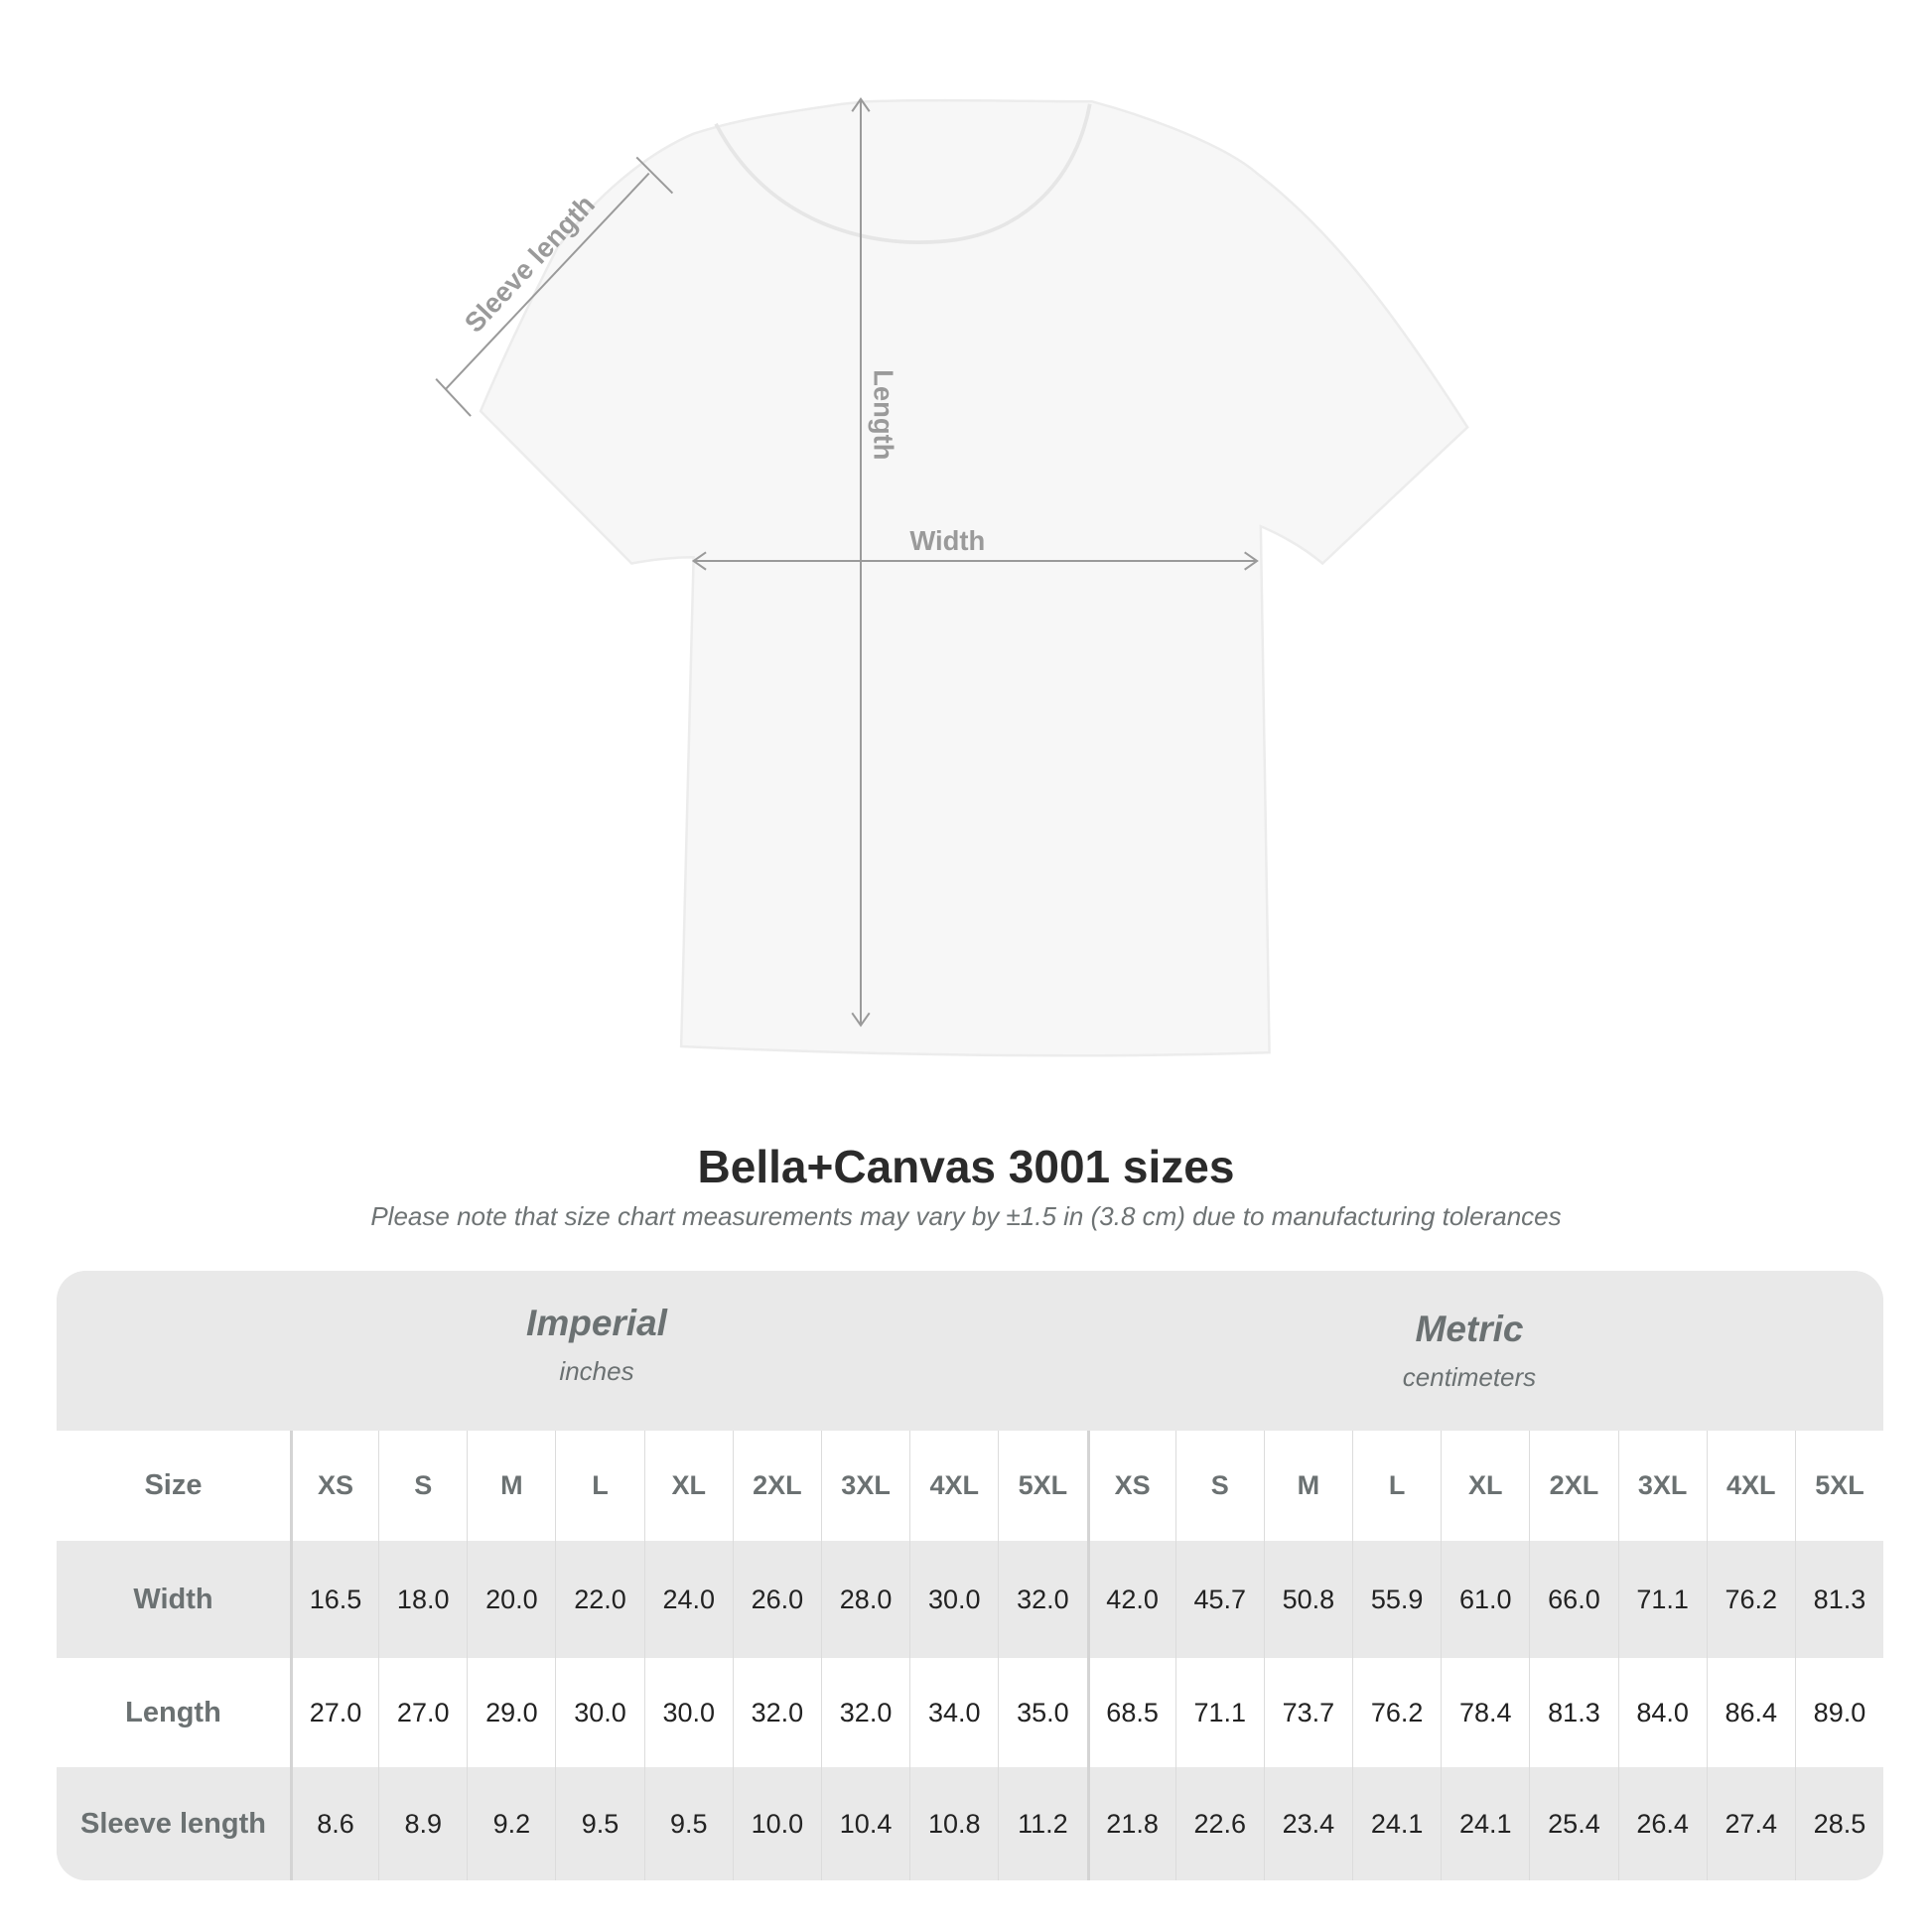 This screenshot has height=1932, width=1932. Describe the element at coordinates (861, 104) in the screenshot. I see `length-arrow-head-top` at that location.